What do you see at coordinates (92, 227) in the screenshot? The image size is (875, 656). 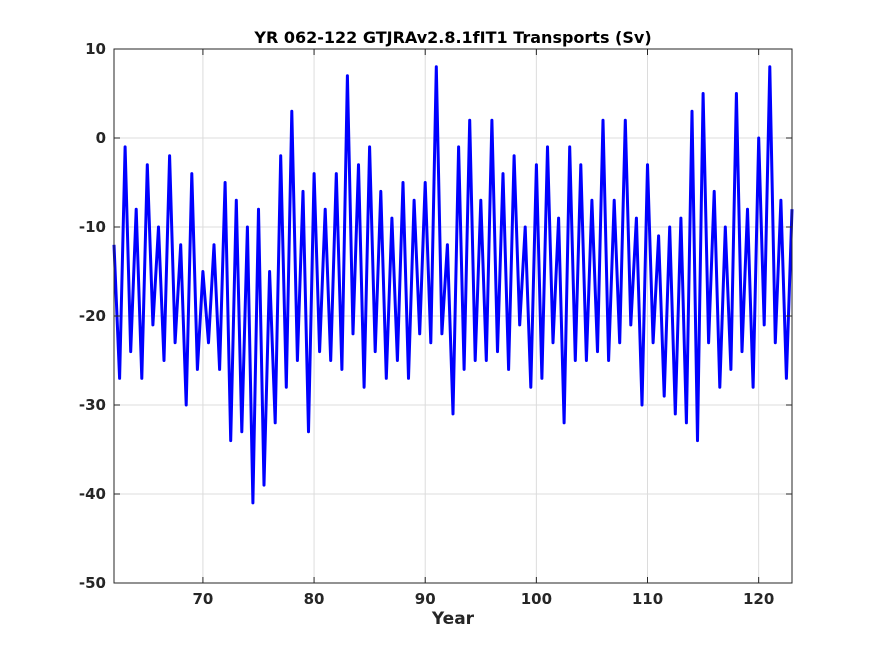 I see `y-tick-label: -10` at bounding box center [92, 227].